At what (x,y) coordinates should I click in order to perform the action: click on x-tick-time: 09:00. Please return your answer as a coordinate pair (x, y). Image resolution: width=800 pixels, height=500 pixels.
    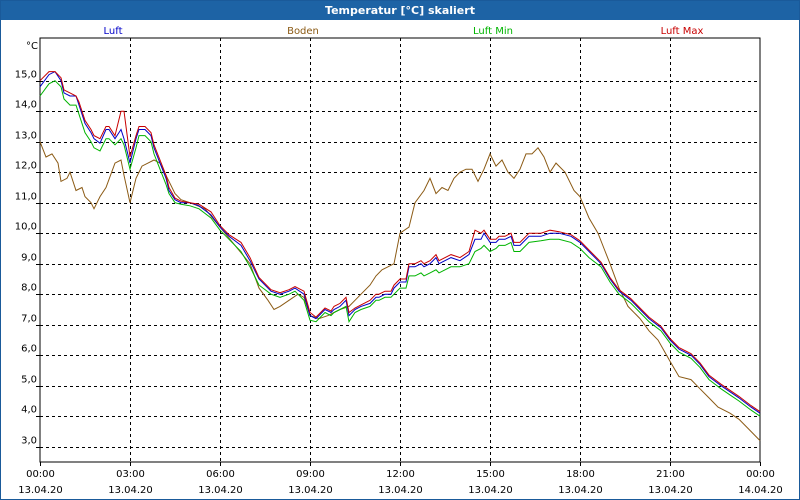
    Looking at the image, I should click on (310, 474).